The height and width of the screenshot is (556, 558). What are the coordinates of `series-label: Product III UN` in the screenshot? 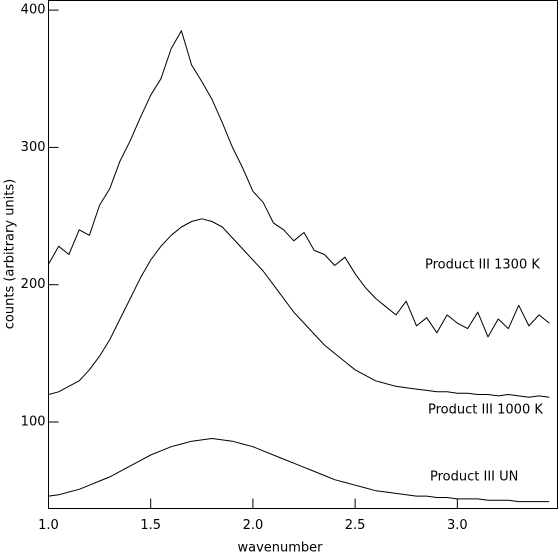 It's located at (474, 477).